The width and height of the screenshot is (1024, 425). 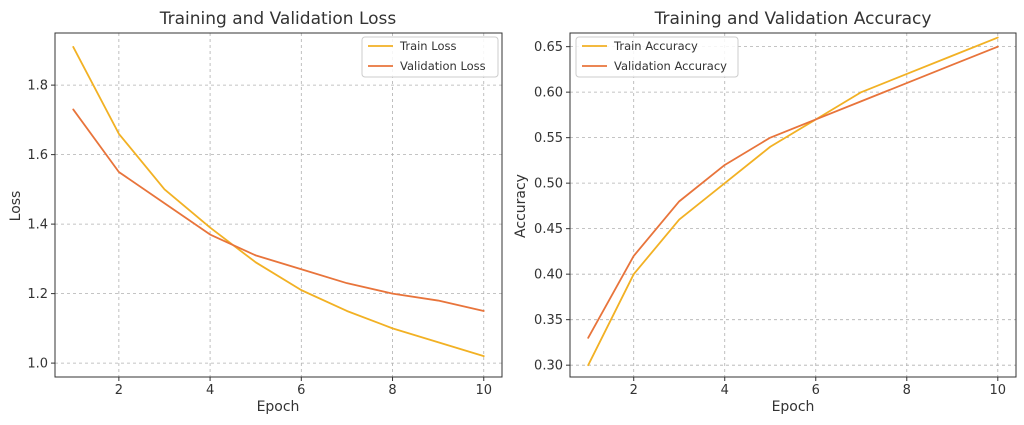 I want to click on loss-y-tick-label: 1.4, so click(x=37, y=225).